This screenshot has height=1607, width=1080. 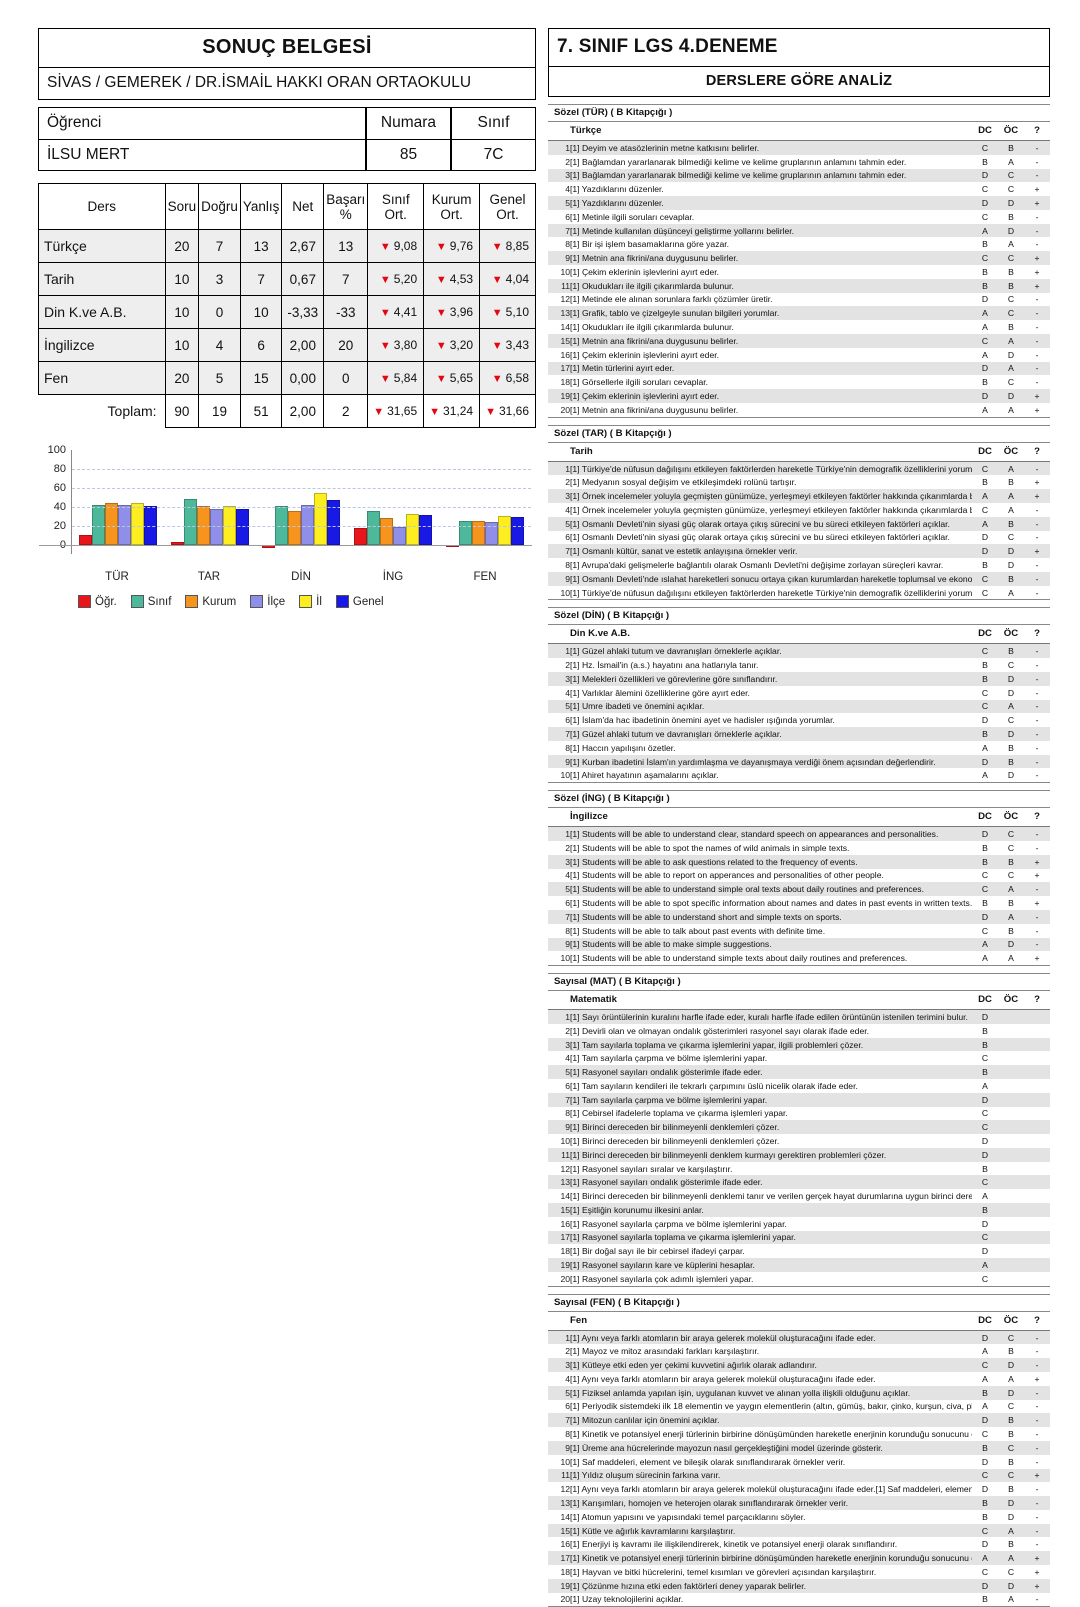 I want to click on question-no: 19, so click(x=559, y=1265).